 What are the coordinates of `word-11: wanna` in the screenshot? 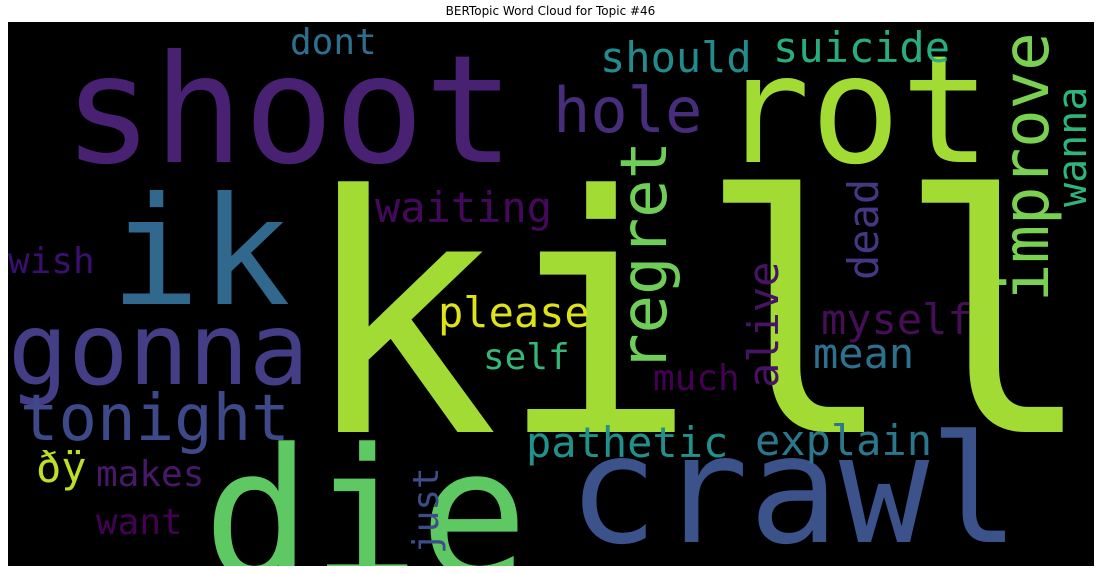 It's located at (1072, 147).